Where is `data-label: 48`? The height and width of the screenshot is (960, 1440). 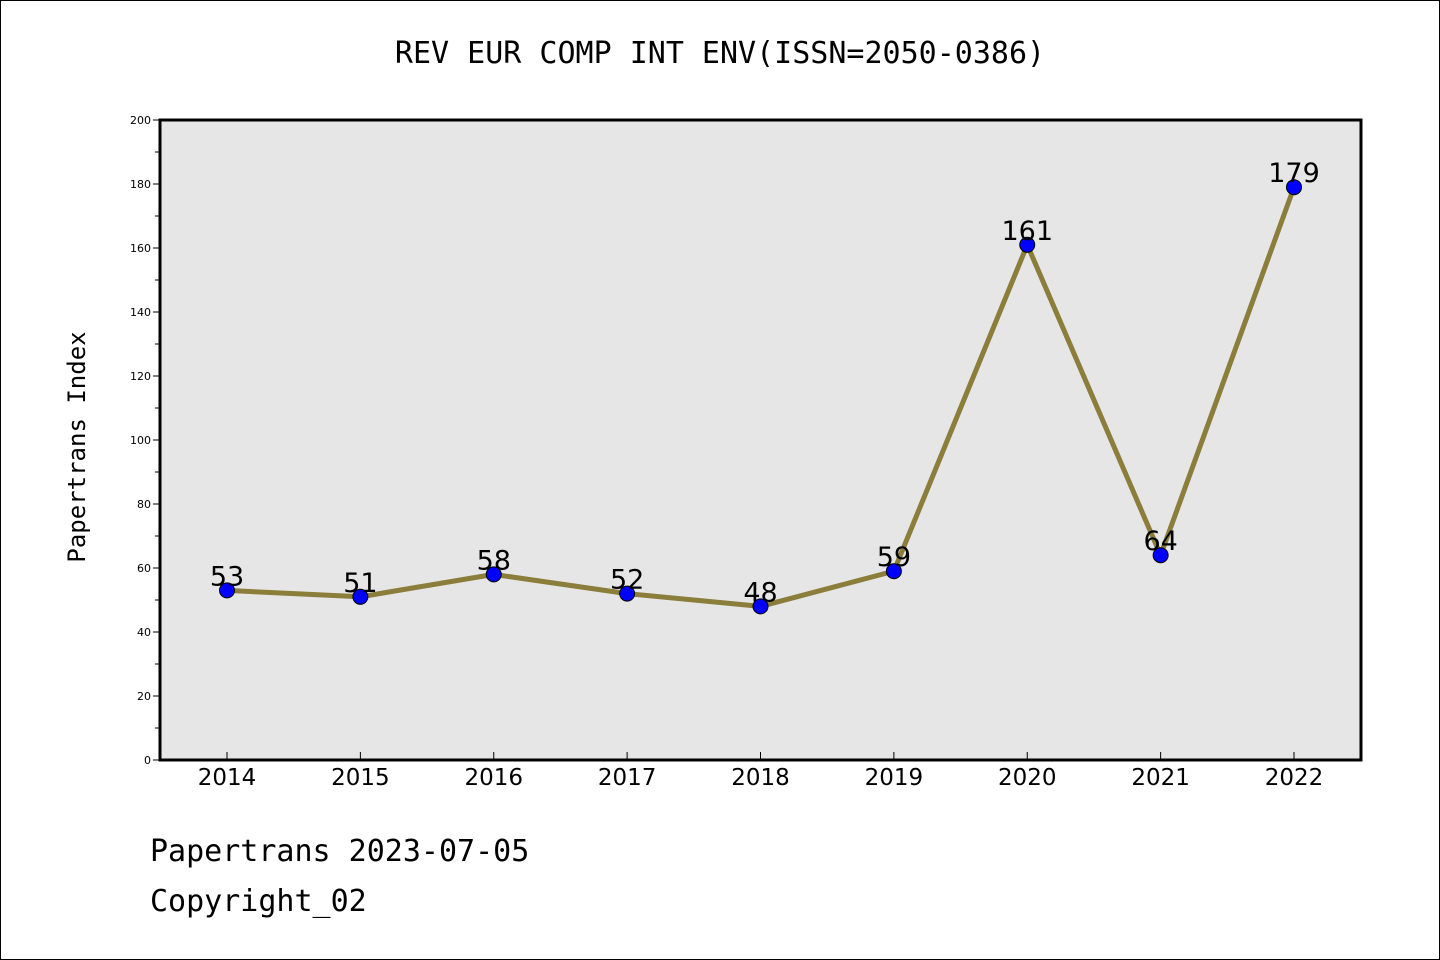 data-label: 48 is located at coordinates (760, 592).